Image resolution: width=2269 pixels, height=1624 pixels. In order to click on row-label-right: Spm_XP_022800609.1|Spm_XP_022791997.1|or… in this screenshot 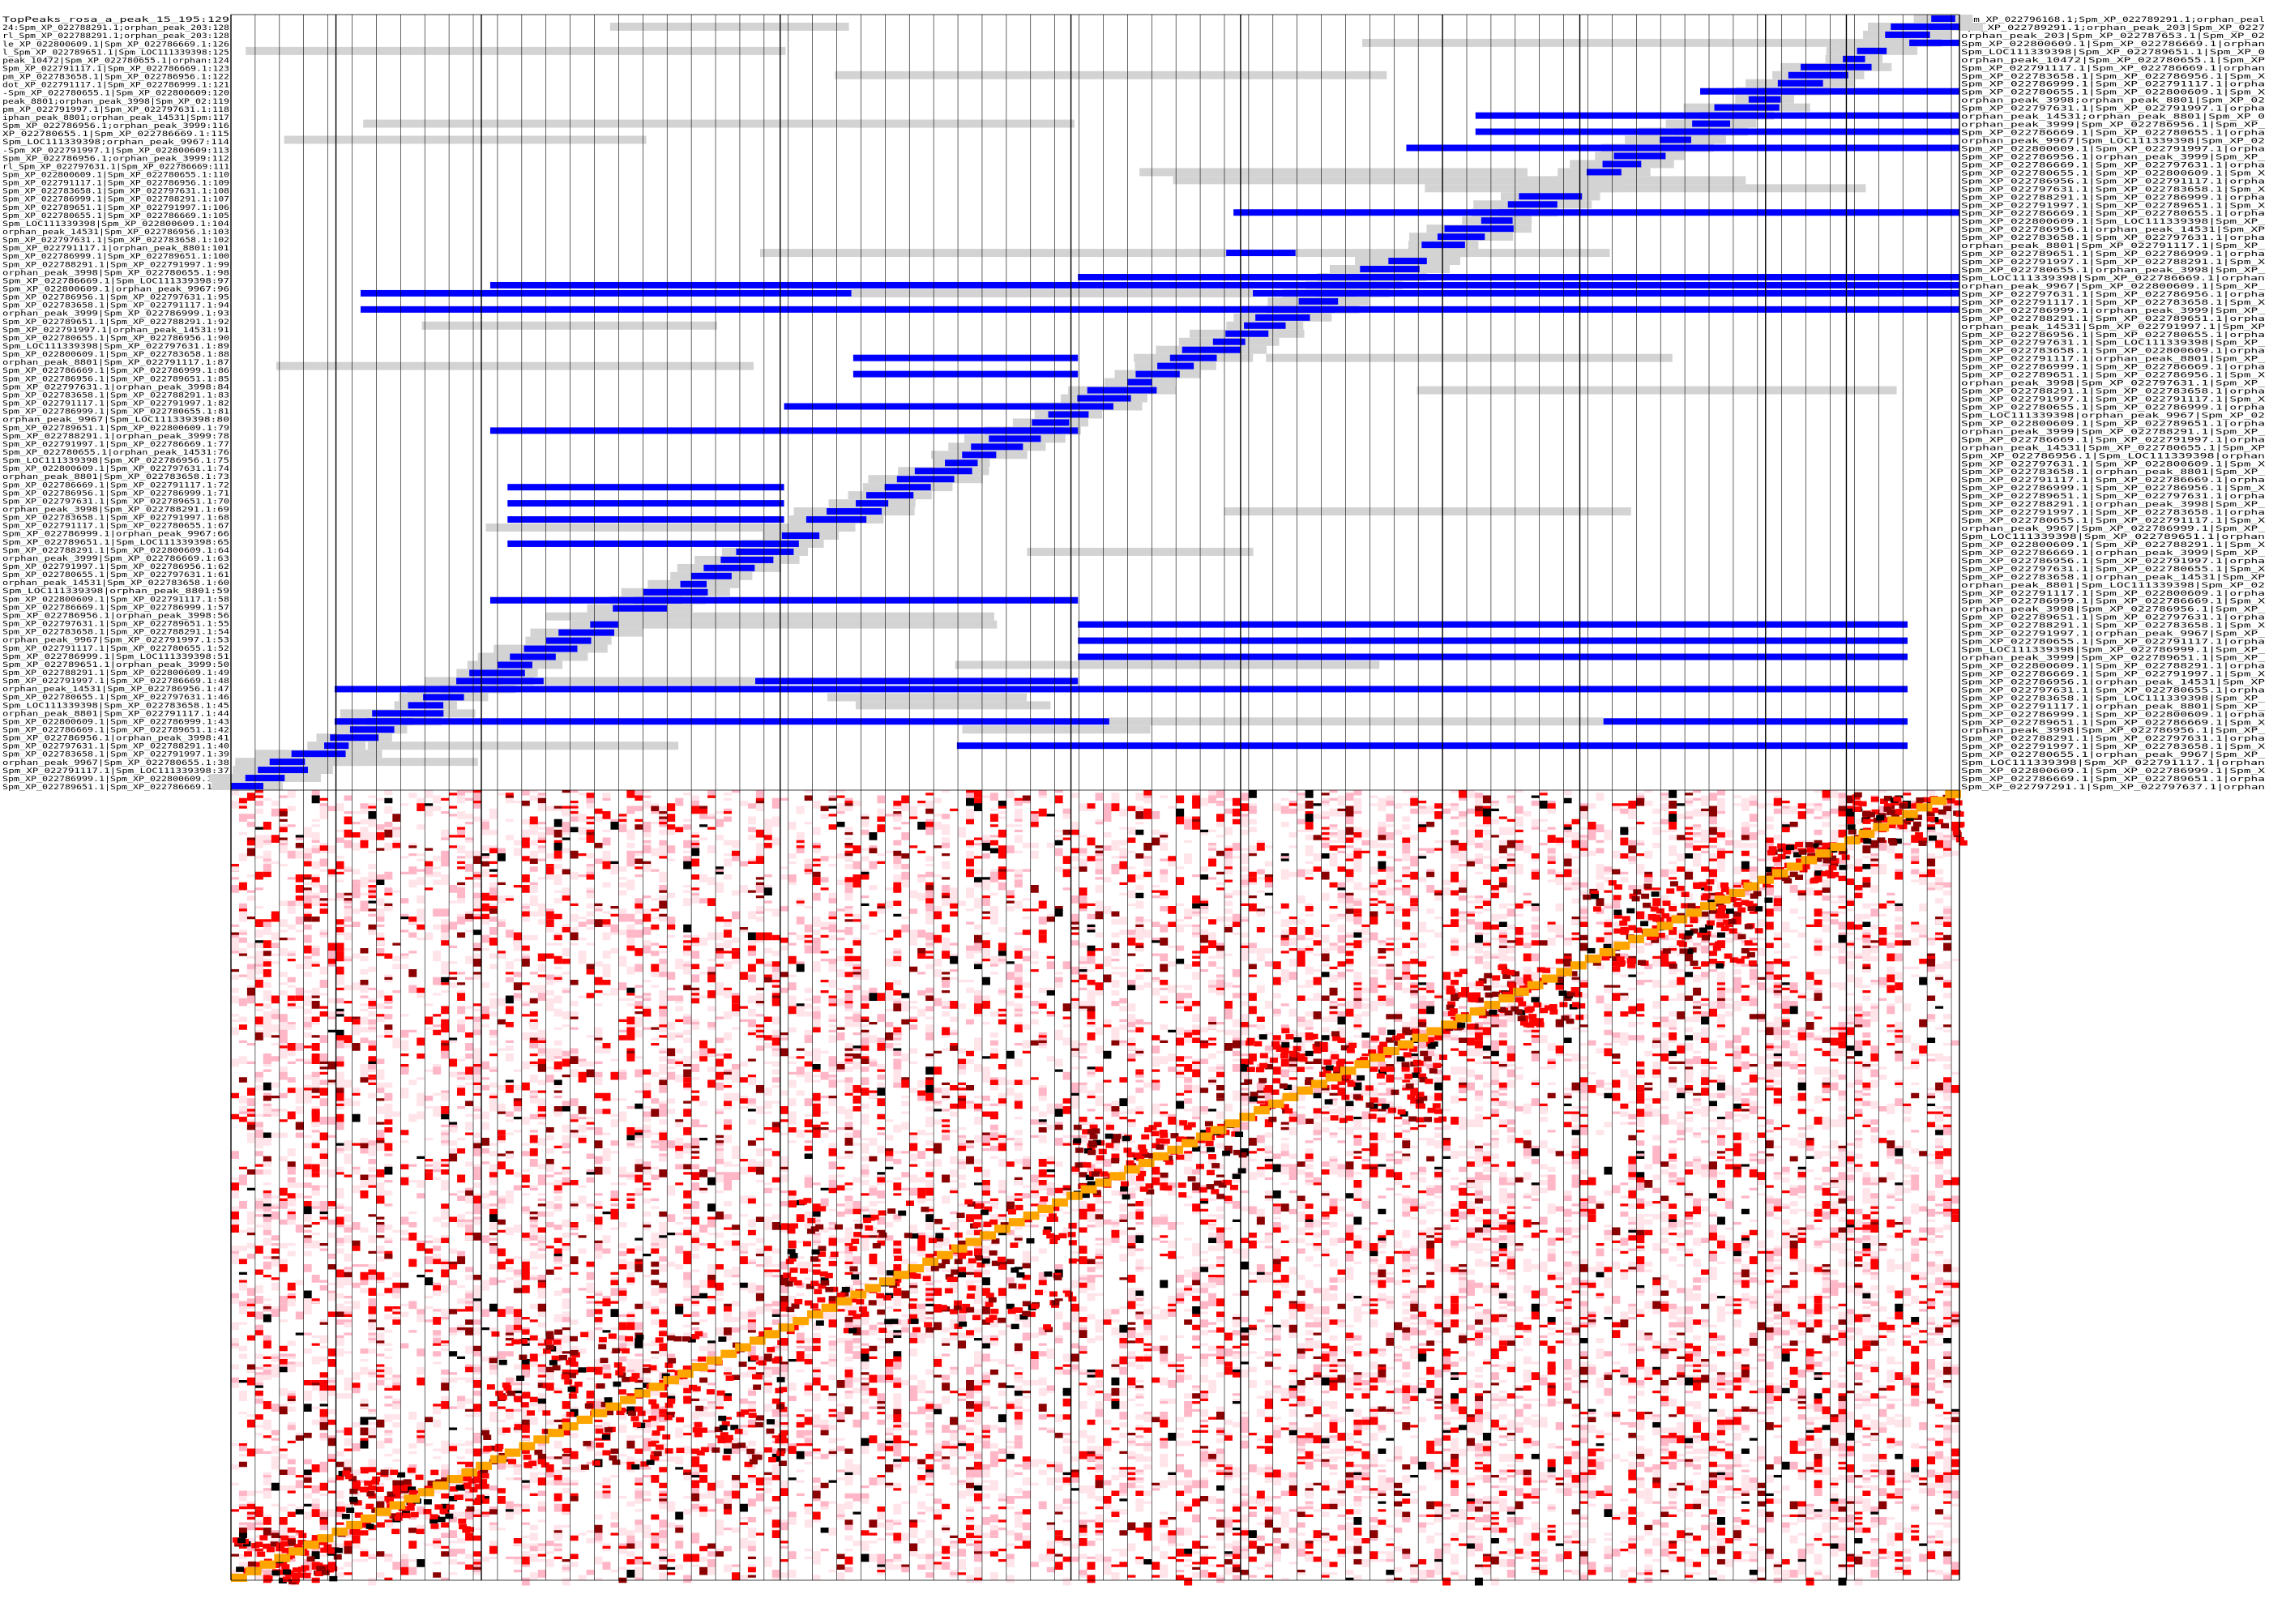, I will do `click(2113, 149)`.